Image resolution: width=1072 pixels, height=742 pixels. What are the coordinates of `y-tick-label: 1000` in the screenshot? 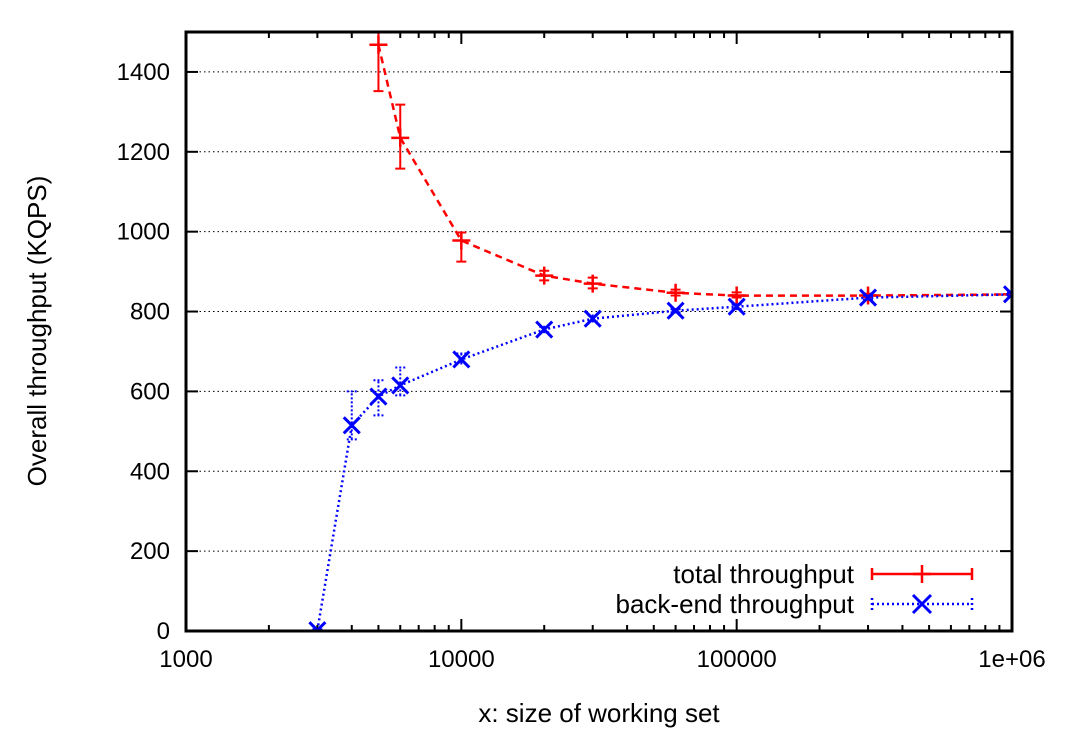 It's located at (143, 232).